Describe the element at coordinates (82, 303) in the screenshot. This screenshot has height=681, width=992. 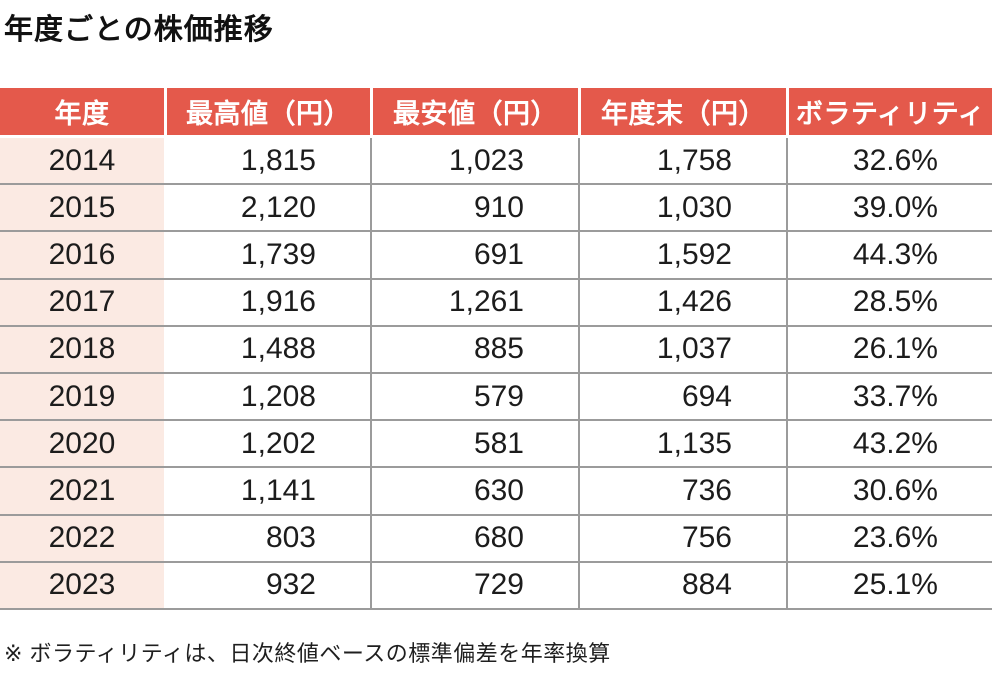
I see `year-cell: 2017` at that location.